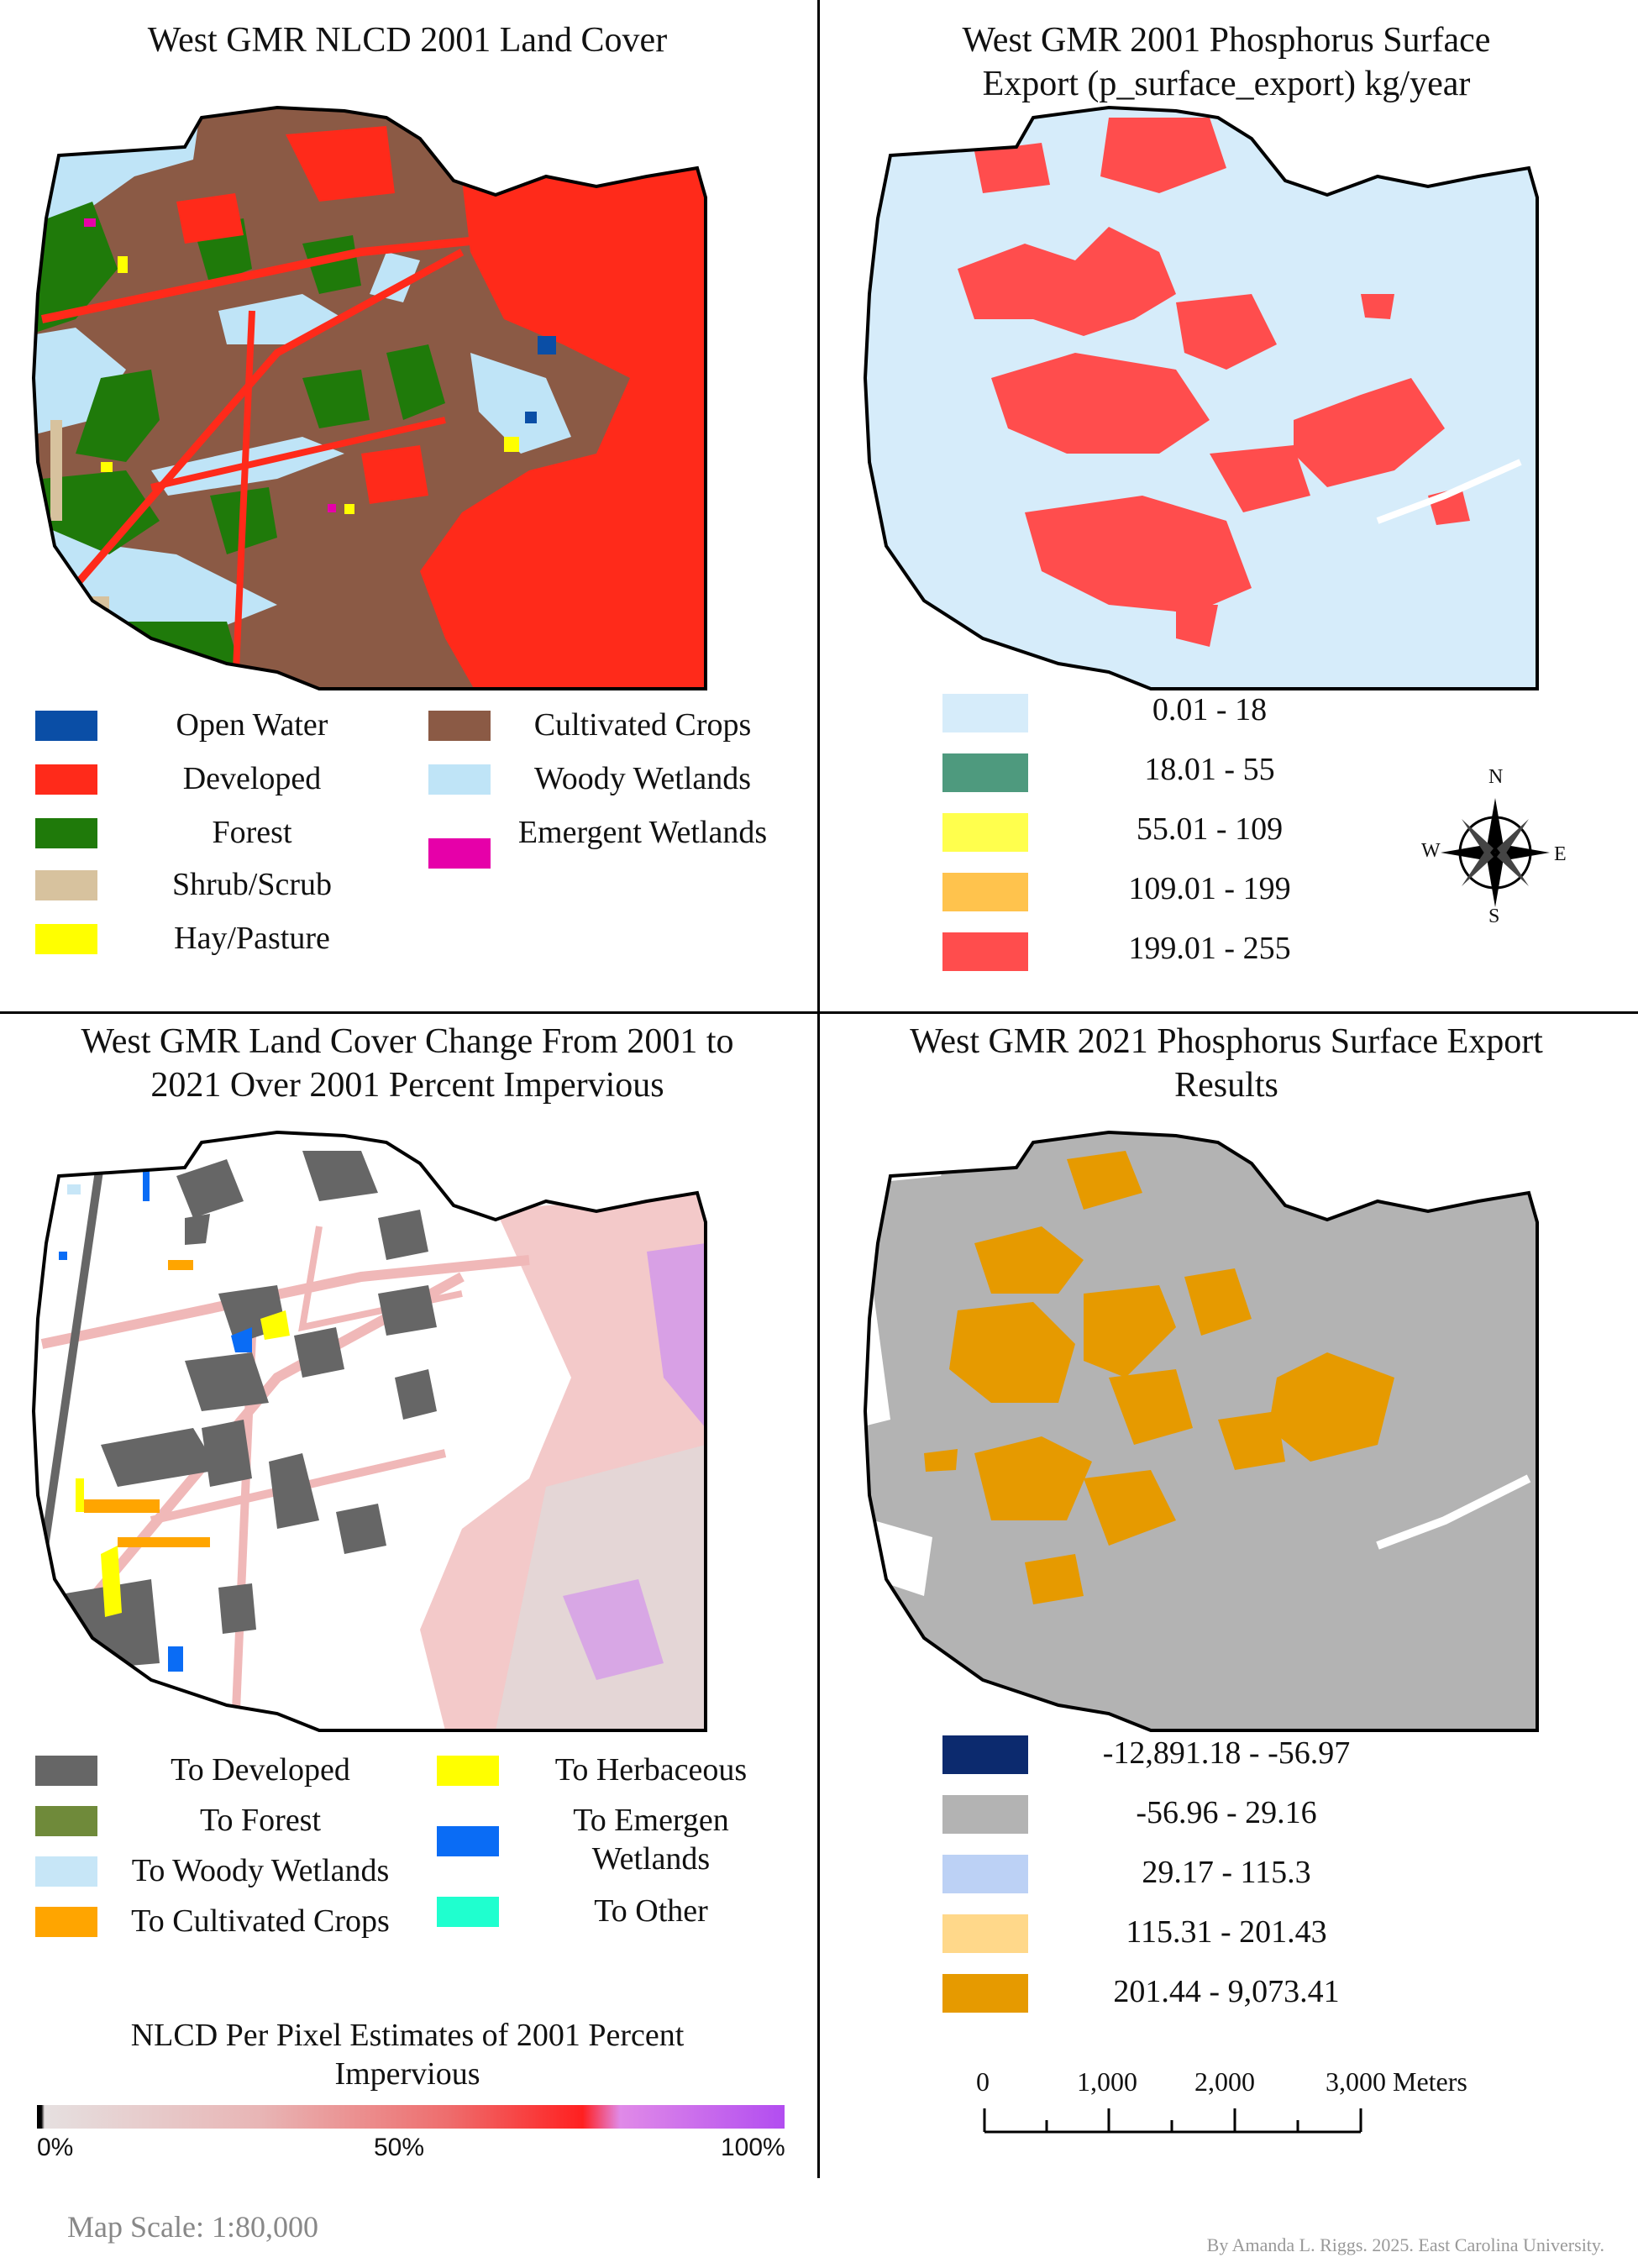 This screenshot has height=2268, width=1638. I want to click on land-cover-legend-label: Woody Wetlands, so click(642, 778).